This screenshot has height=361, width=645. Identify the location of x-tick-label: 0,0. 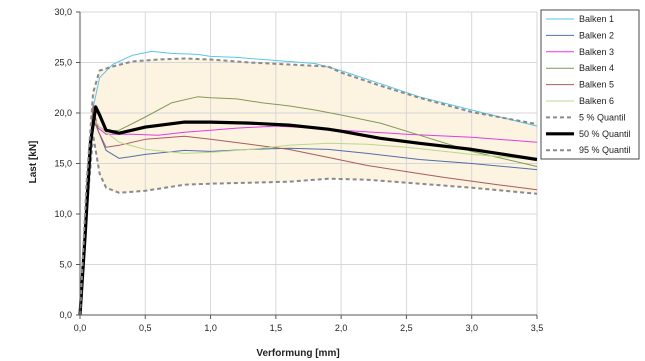
(80, 328).